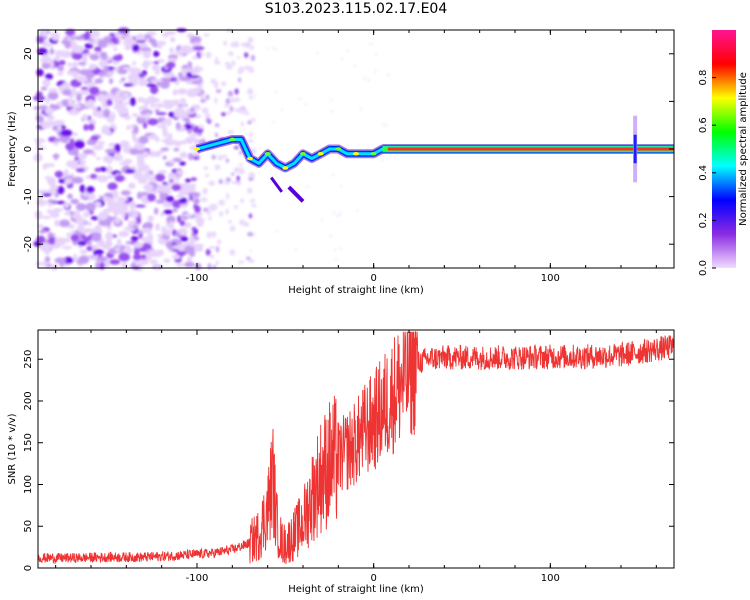 This screenshot has width=750, height=600. I want to click on snr-y-tick-label: 100, so click(28, 484).